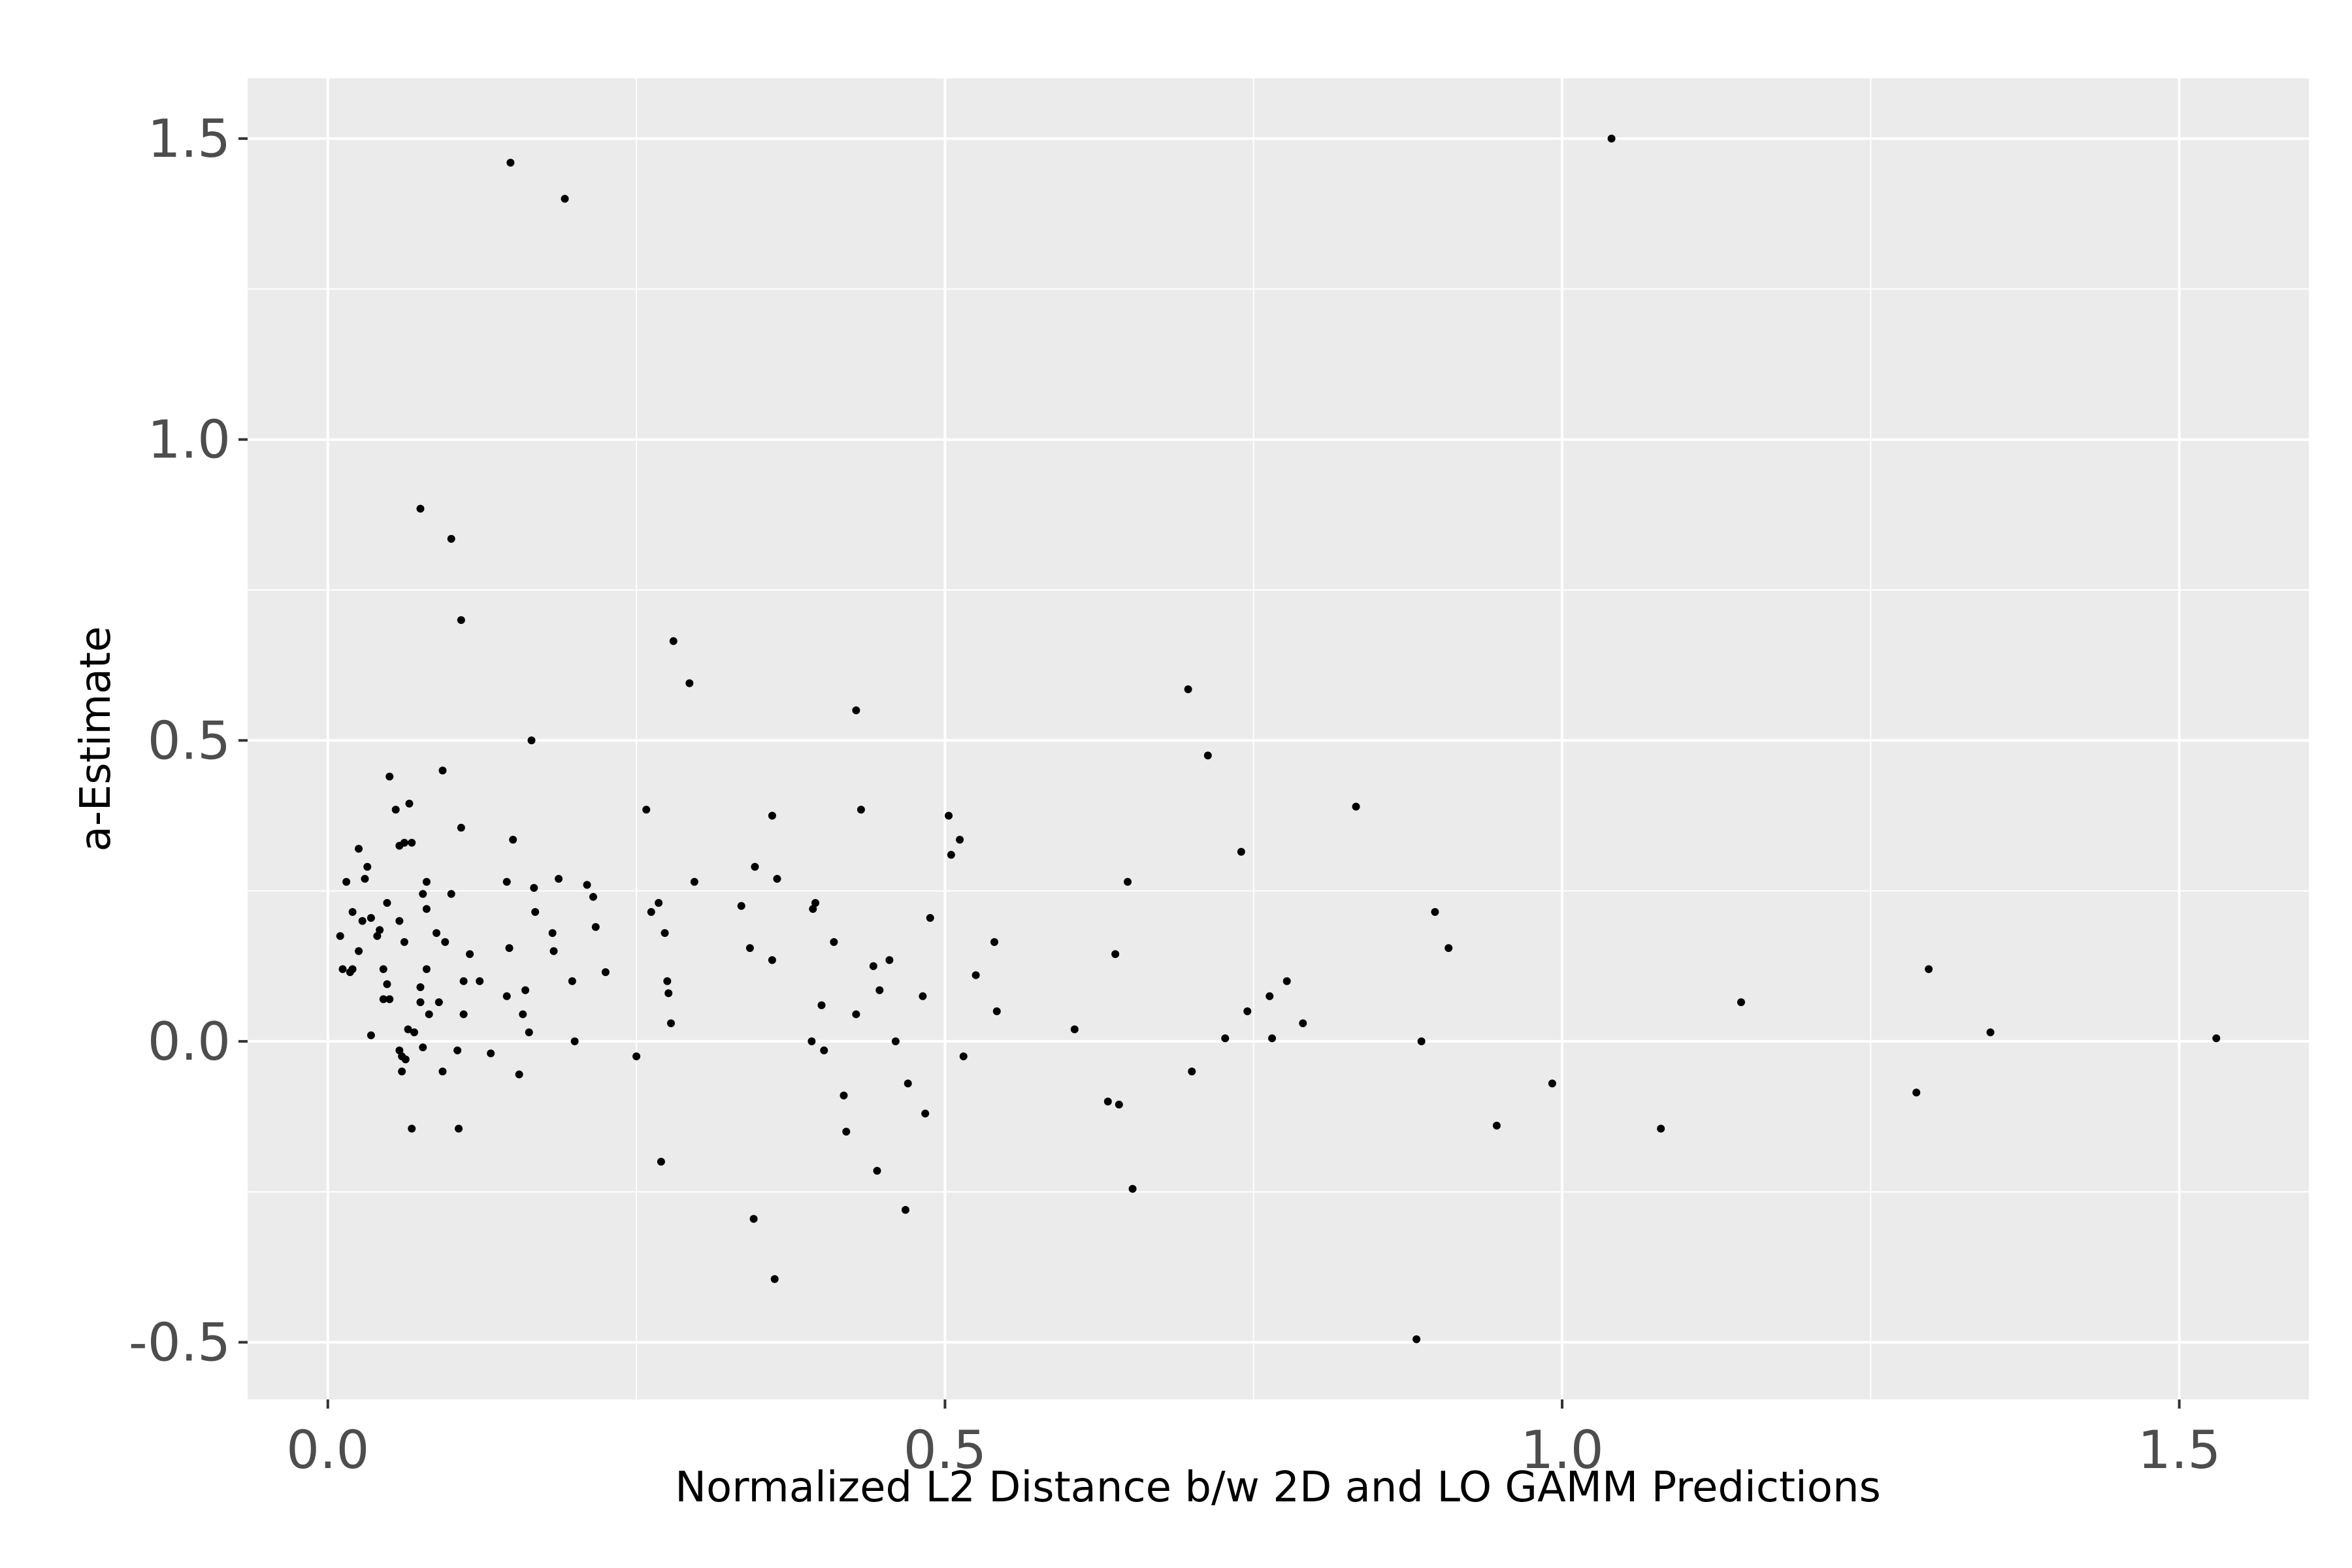  Describe the element at coordinates (189, 1041) in the screenshot. I see `y-tick-label: 0.0` at that location.